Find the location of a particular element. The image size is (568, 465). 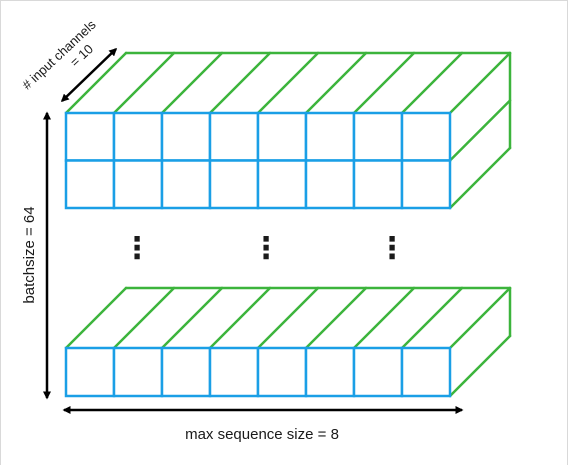

max-sequence-label: max sequence size = 8 is located at coordinates (262, 434).